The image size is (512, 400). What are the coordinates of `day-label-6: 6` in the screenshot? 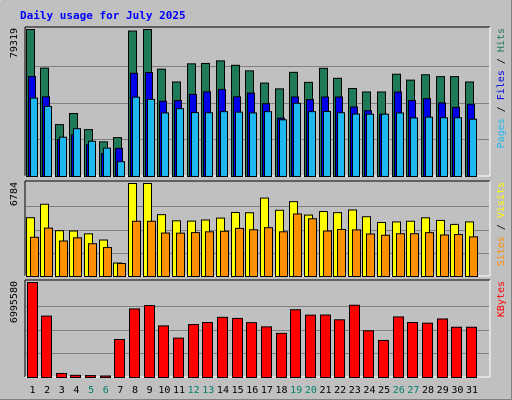 It's located at (106, 390).